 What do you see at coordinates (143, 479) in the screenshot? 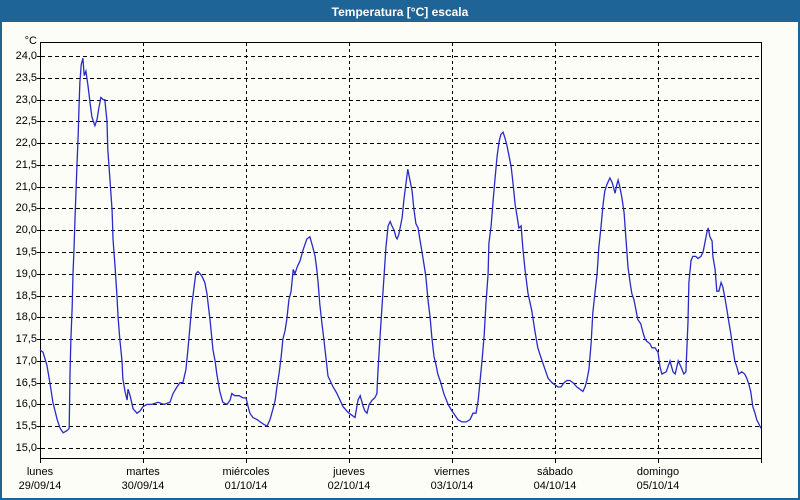
I see `x-axis-day-label: martes 30/09/14` at bounding box center [143, 479].